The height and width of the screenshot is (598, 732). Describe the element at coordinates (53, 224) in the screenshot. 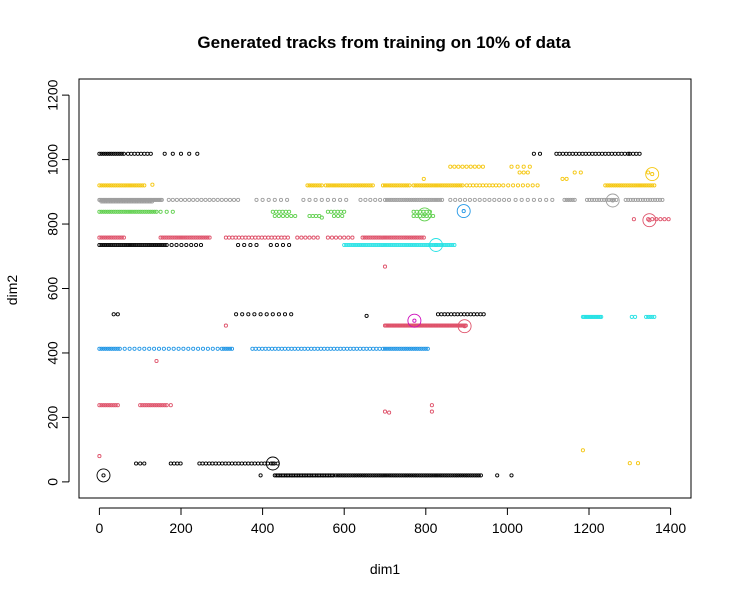

I see `y-tick-label: 800` at that location.